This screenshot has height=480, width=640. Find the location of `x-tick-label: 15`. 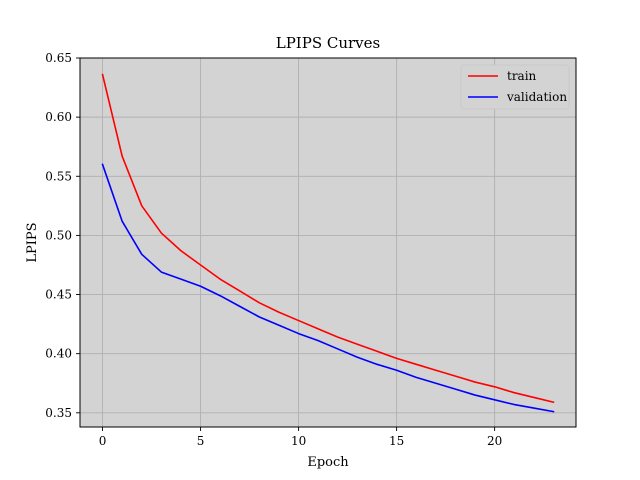

x-tick-label: 15 is located at coordinates (396, 441).